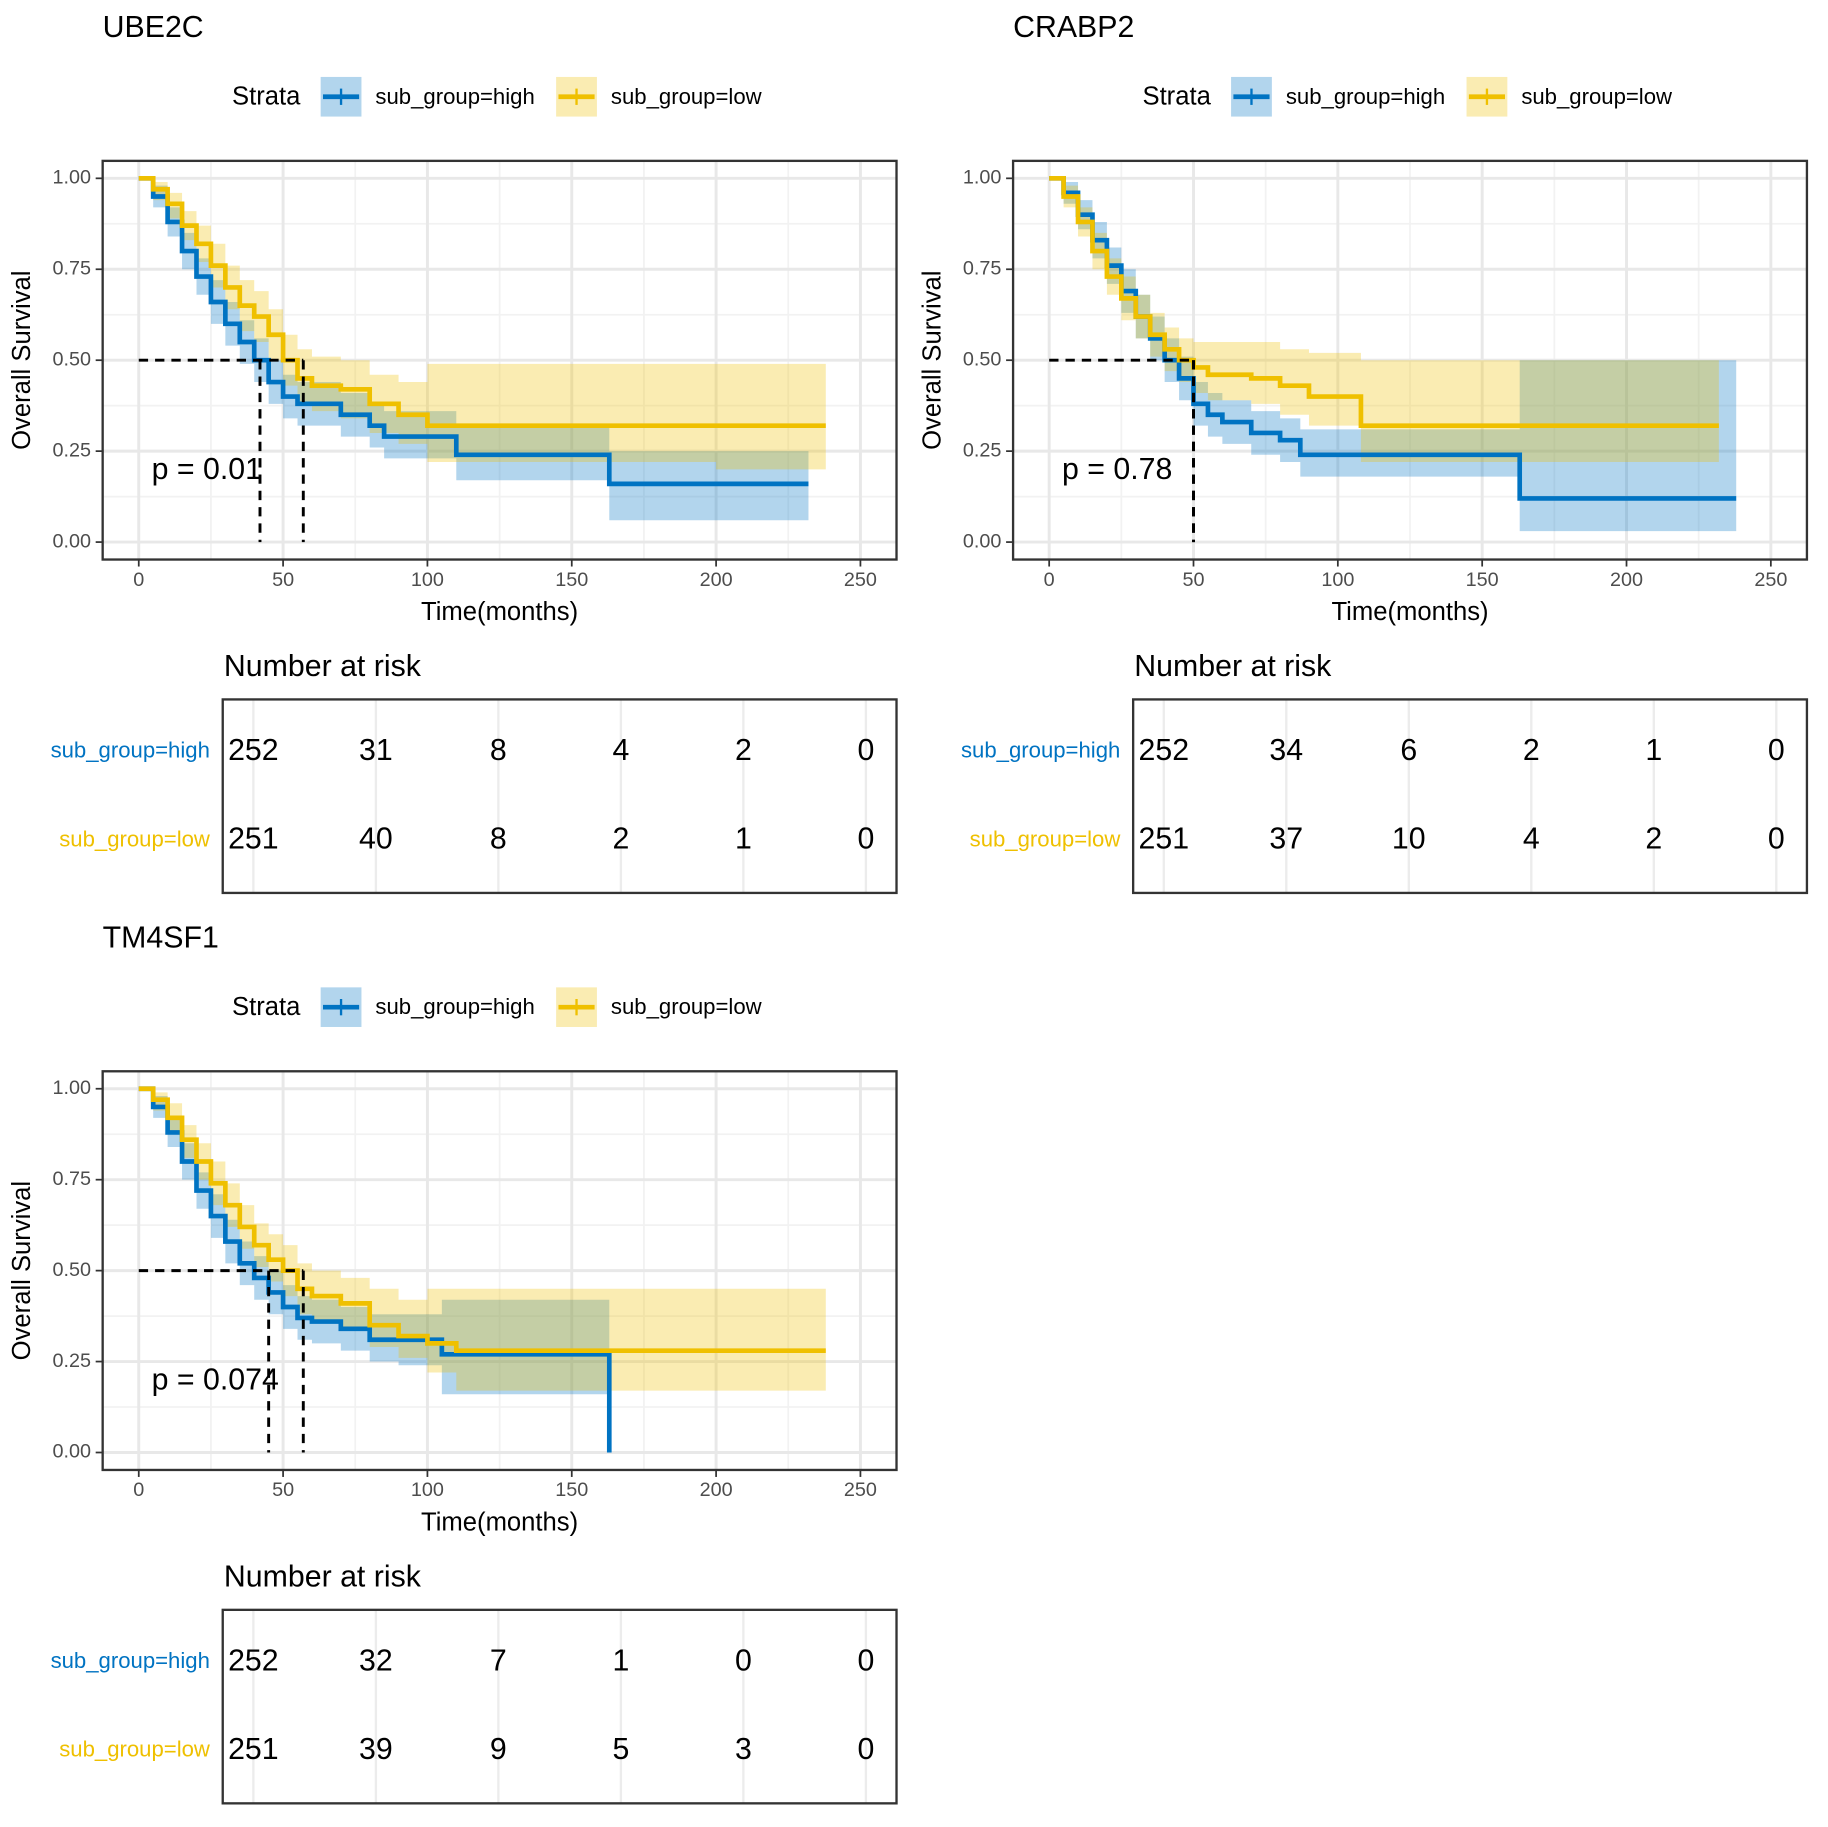 The height and width of the screenshot is (1827, 1828). Describe the element at coordinates (743, 1749) in the screenshot. I see `risk-count: 3` at that location.